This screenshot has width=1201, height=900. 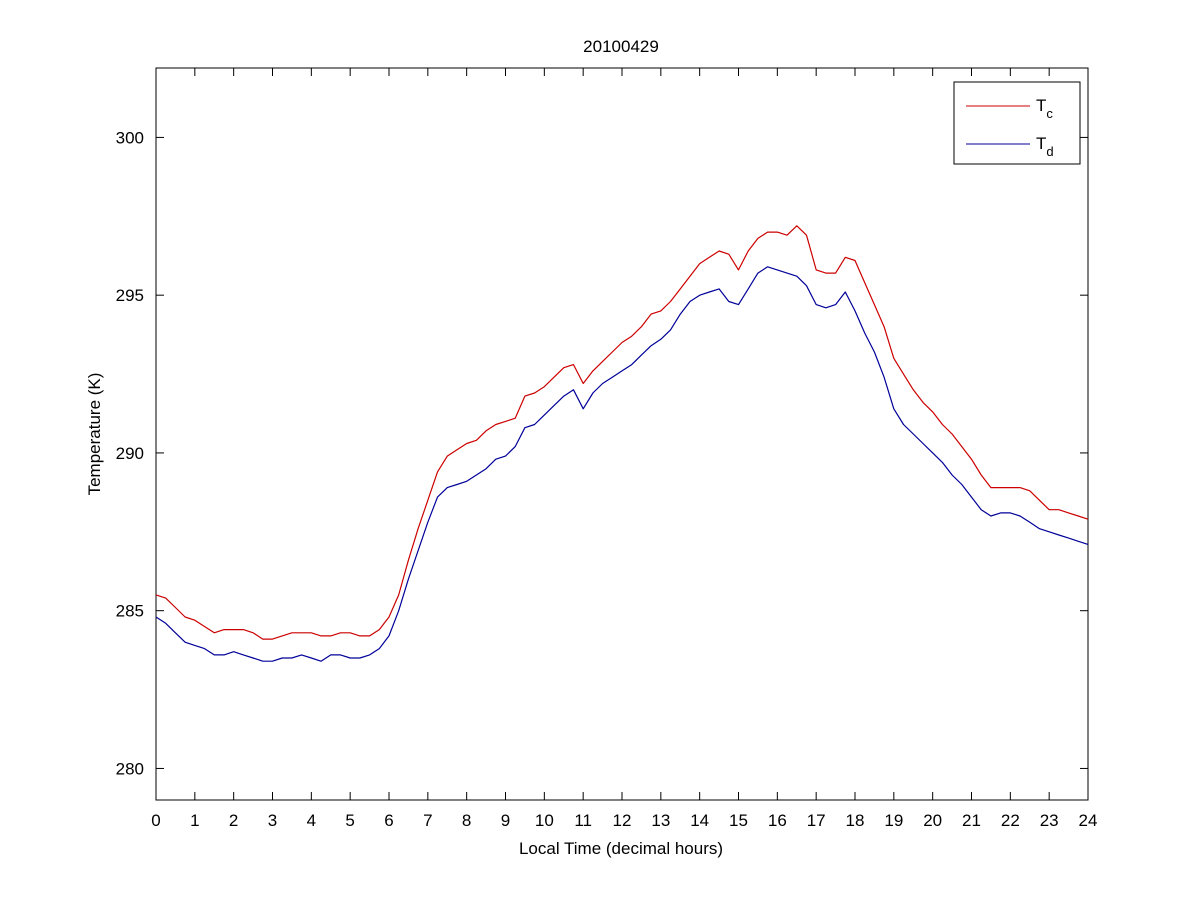 What do you see at coordinates (660, 820) in the screenshot?
I see `x-tick-label: 13` at bounding box center [660, 820].